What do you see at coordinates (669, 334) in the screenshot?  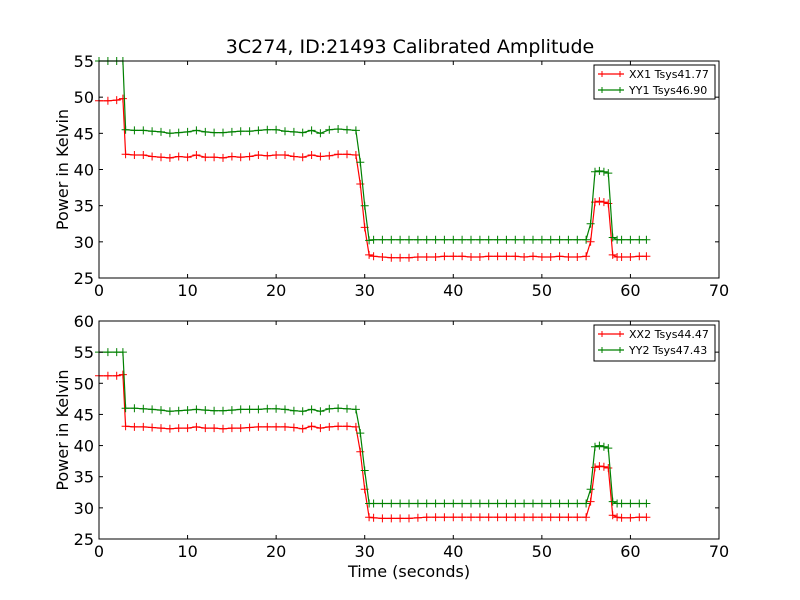 I see `legend-label: XX2 Tsys44.47` at bounding box center [669, 334].